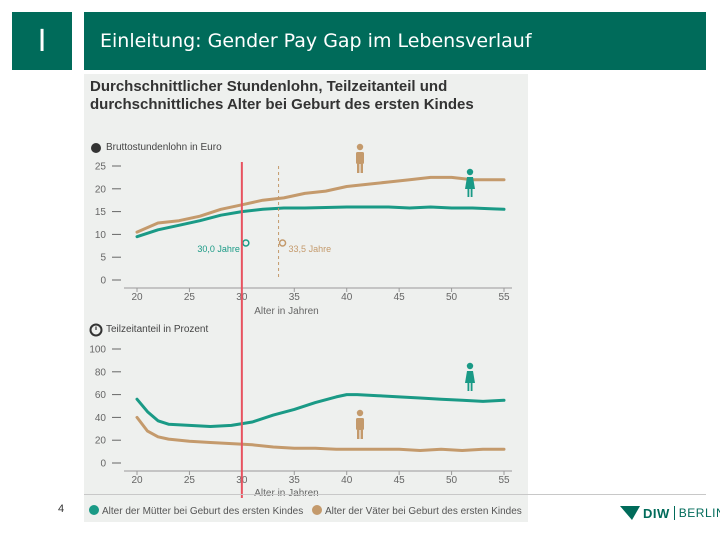 The height and width of the screenshot is (540, 720). I want to click on woman-pictogram-parttime-leg-left, so click(468, 387).